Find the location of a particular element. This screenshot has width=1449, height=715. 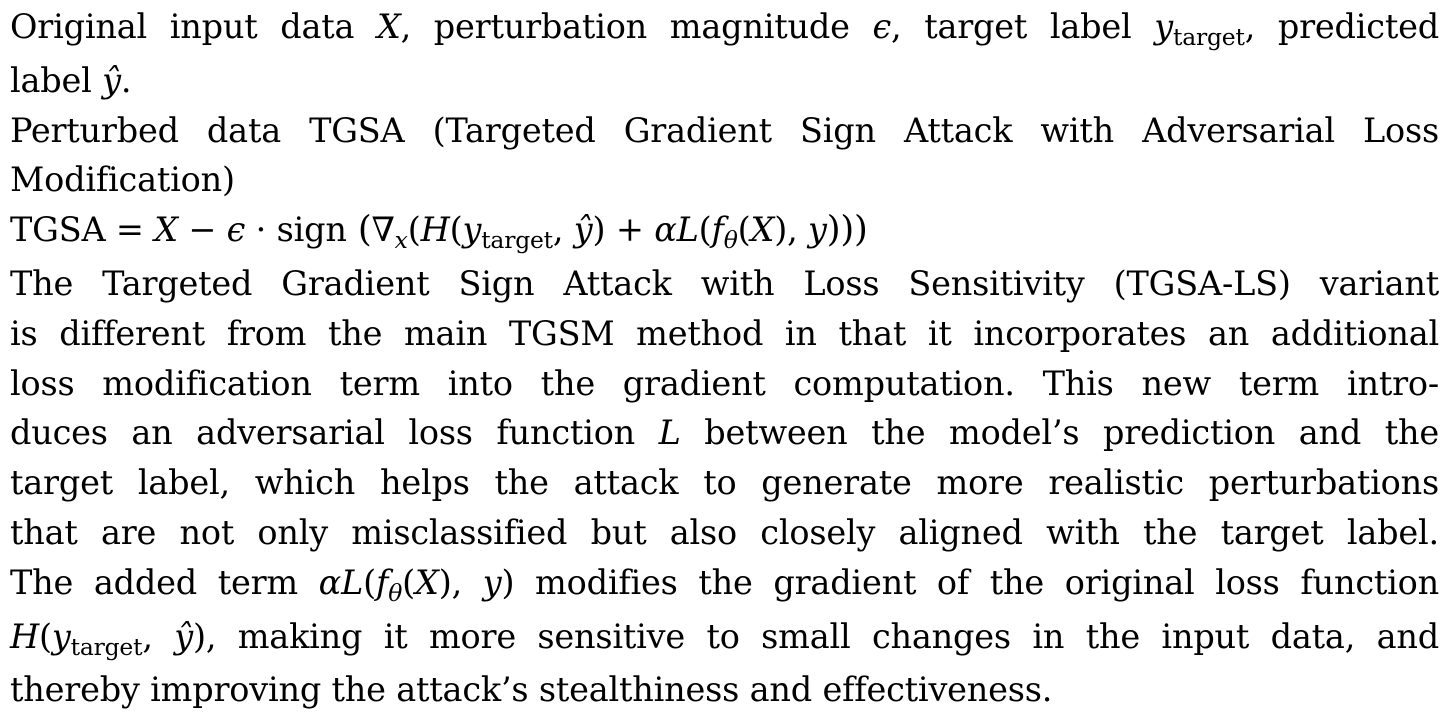

input-text: , predicted is located at coordinates (1341, 26).